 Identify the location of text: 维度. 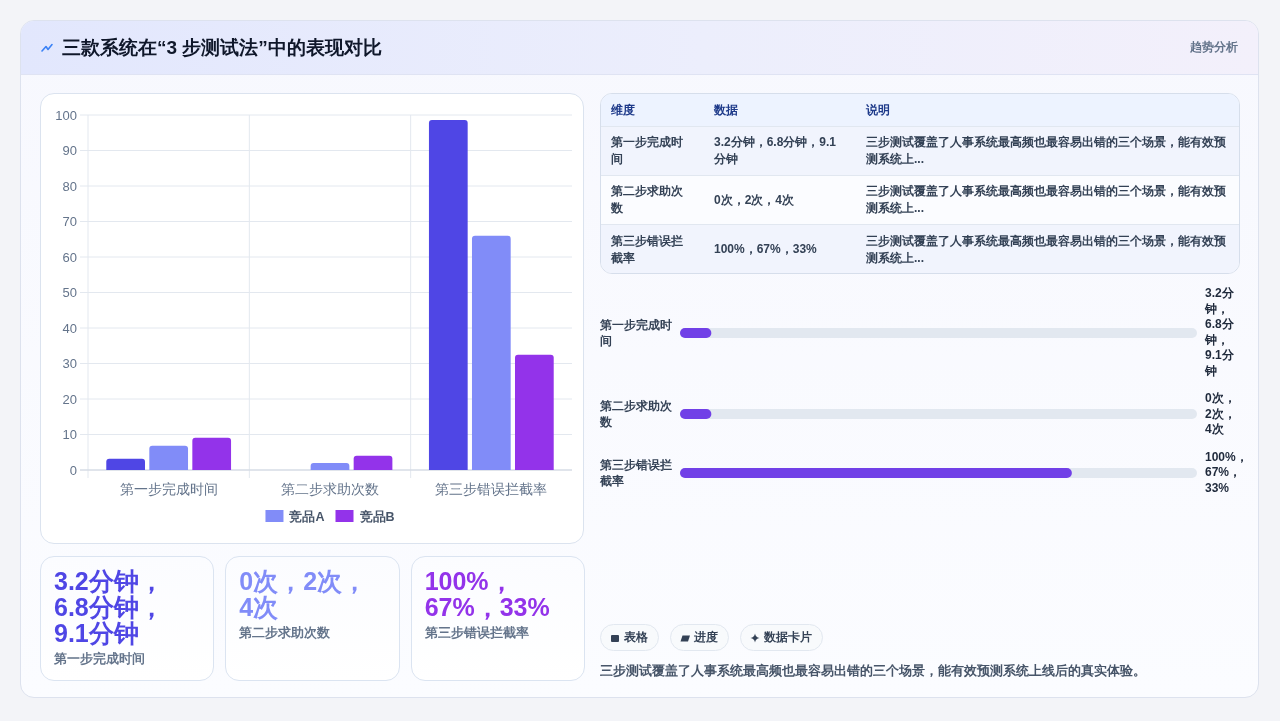
(623, 110).